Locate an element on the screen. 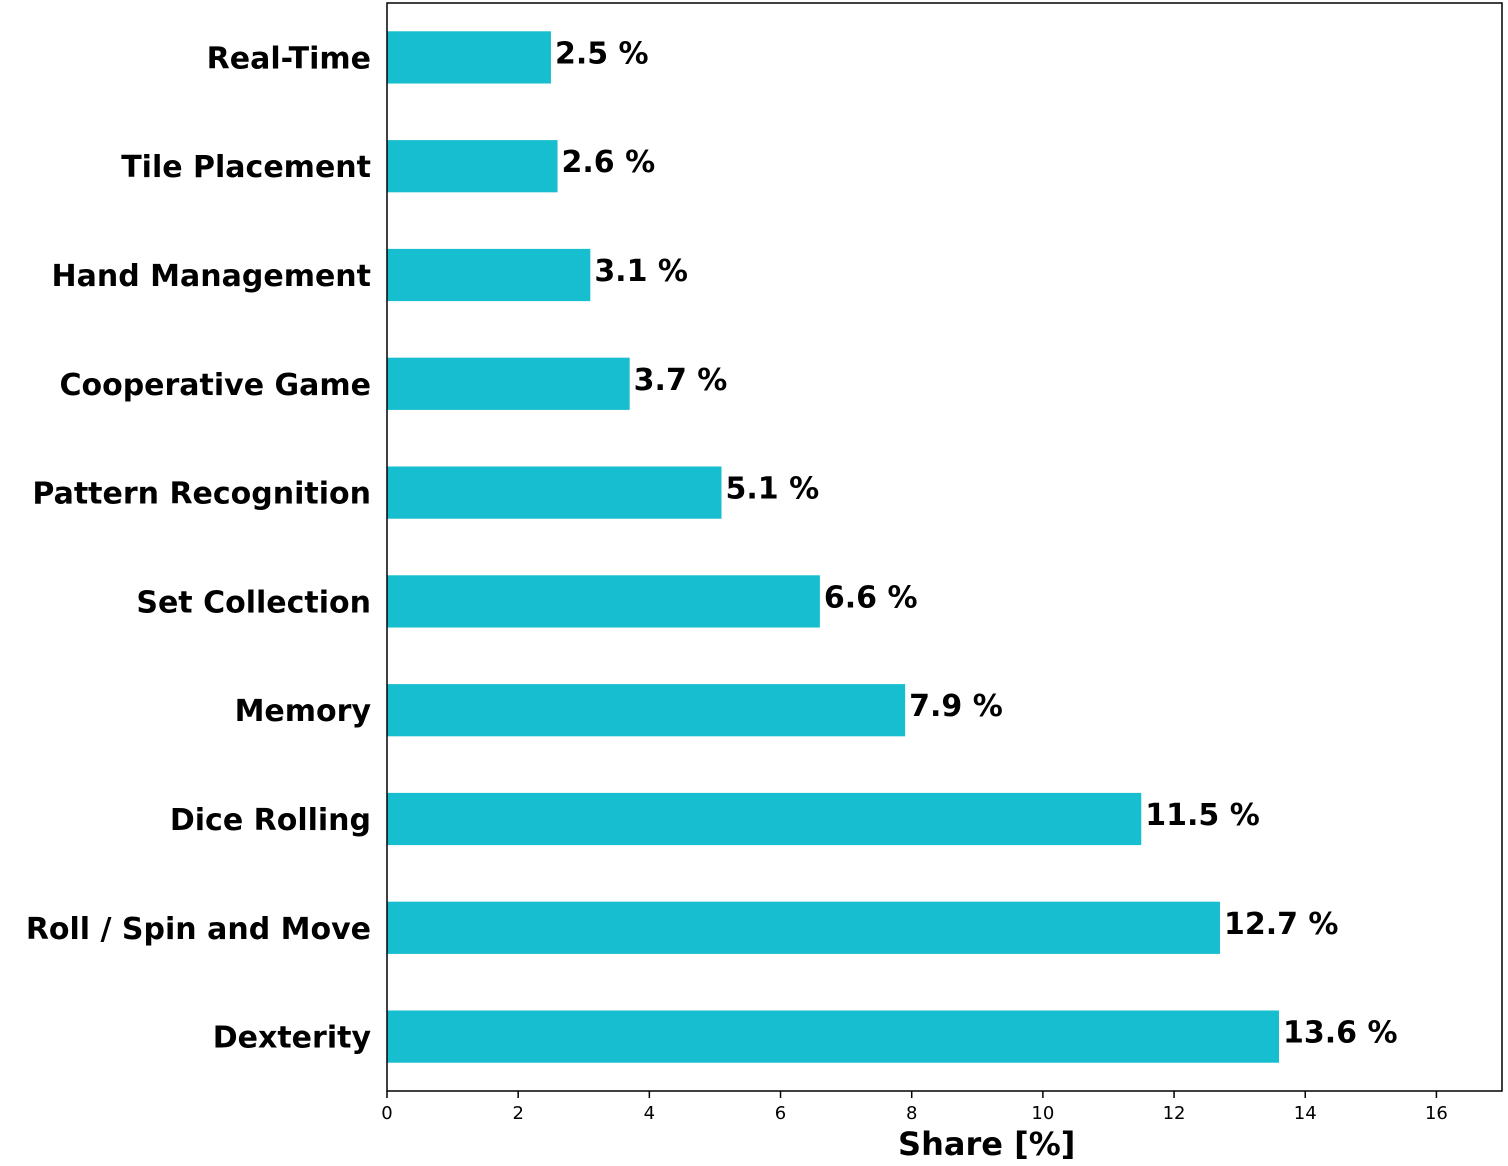 This screenshot has height=1166, width=1508. x-tick-label-6: 12 is located at coordinates (1174, 1113).